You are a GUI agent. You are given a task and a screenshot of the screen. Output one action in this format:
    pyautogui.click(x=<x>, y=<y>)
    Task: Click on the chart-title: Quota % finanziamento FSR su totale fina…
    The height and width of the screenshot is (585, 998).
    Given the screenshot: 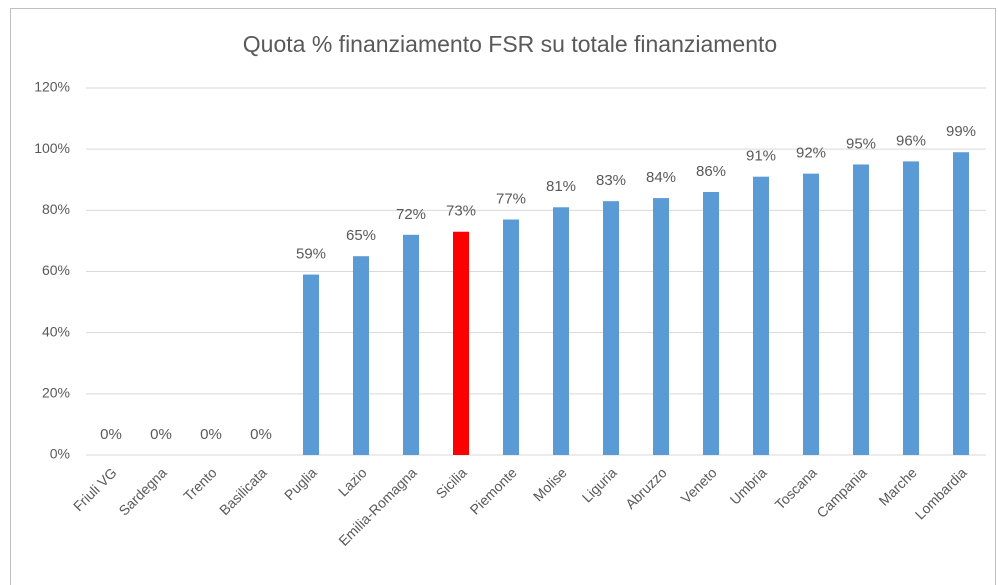 What is the action you would take?
    pyautogui.click(x=510, y=44)
    